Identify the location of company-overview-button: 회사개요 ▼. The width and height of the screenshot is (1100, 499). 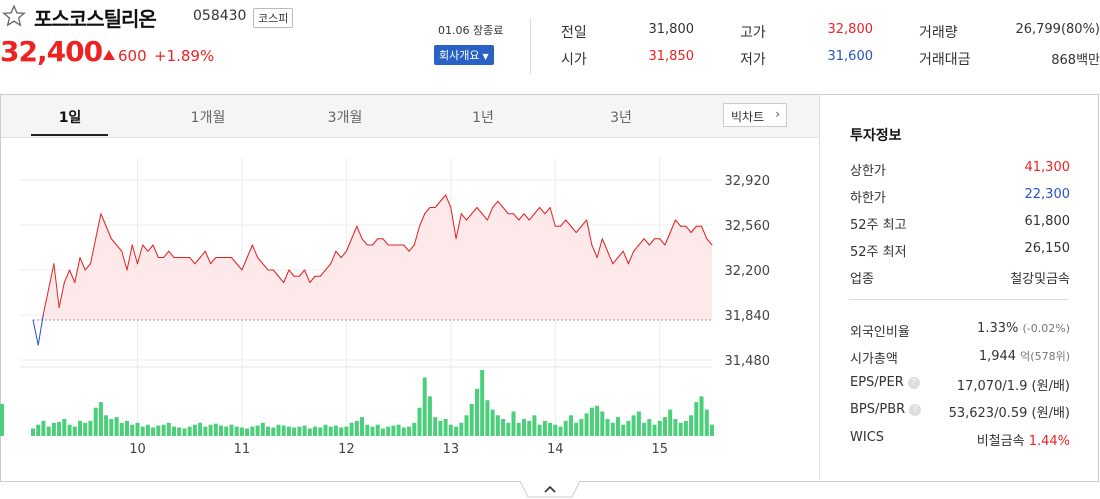
(464, 55).